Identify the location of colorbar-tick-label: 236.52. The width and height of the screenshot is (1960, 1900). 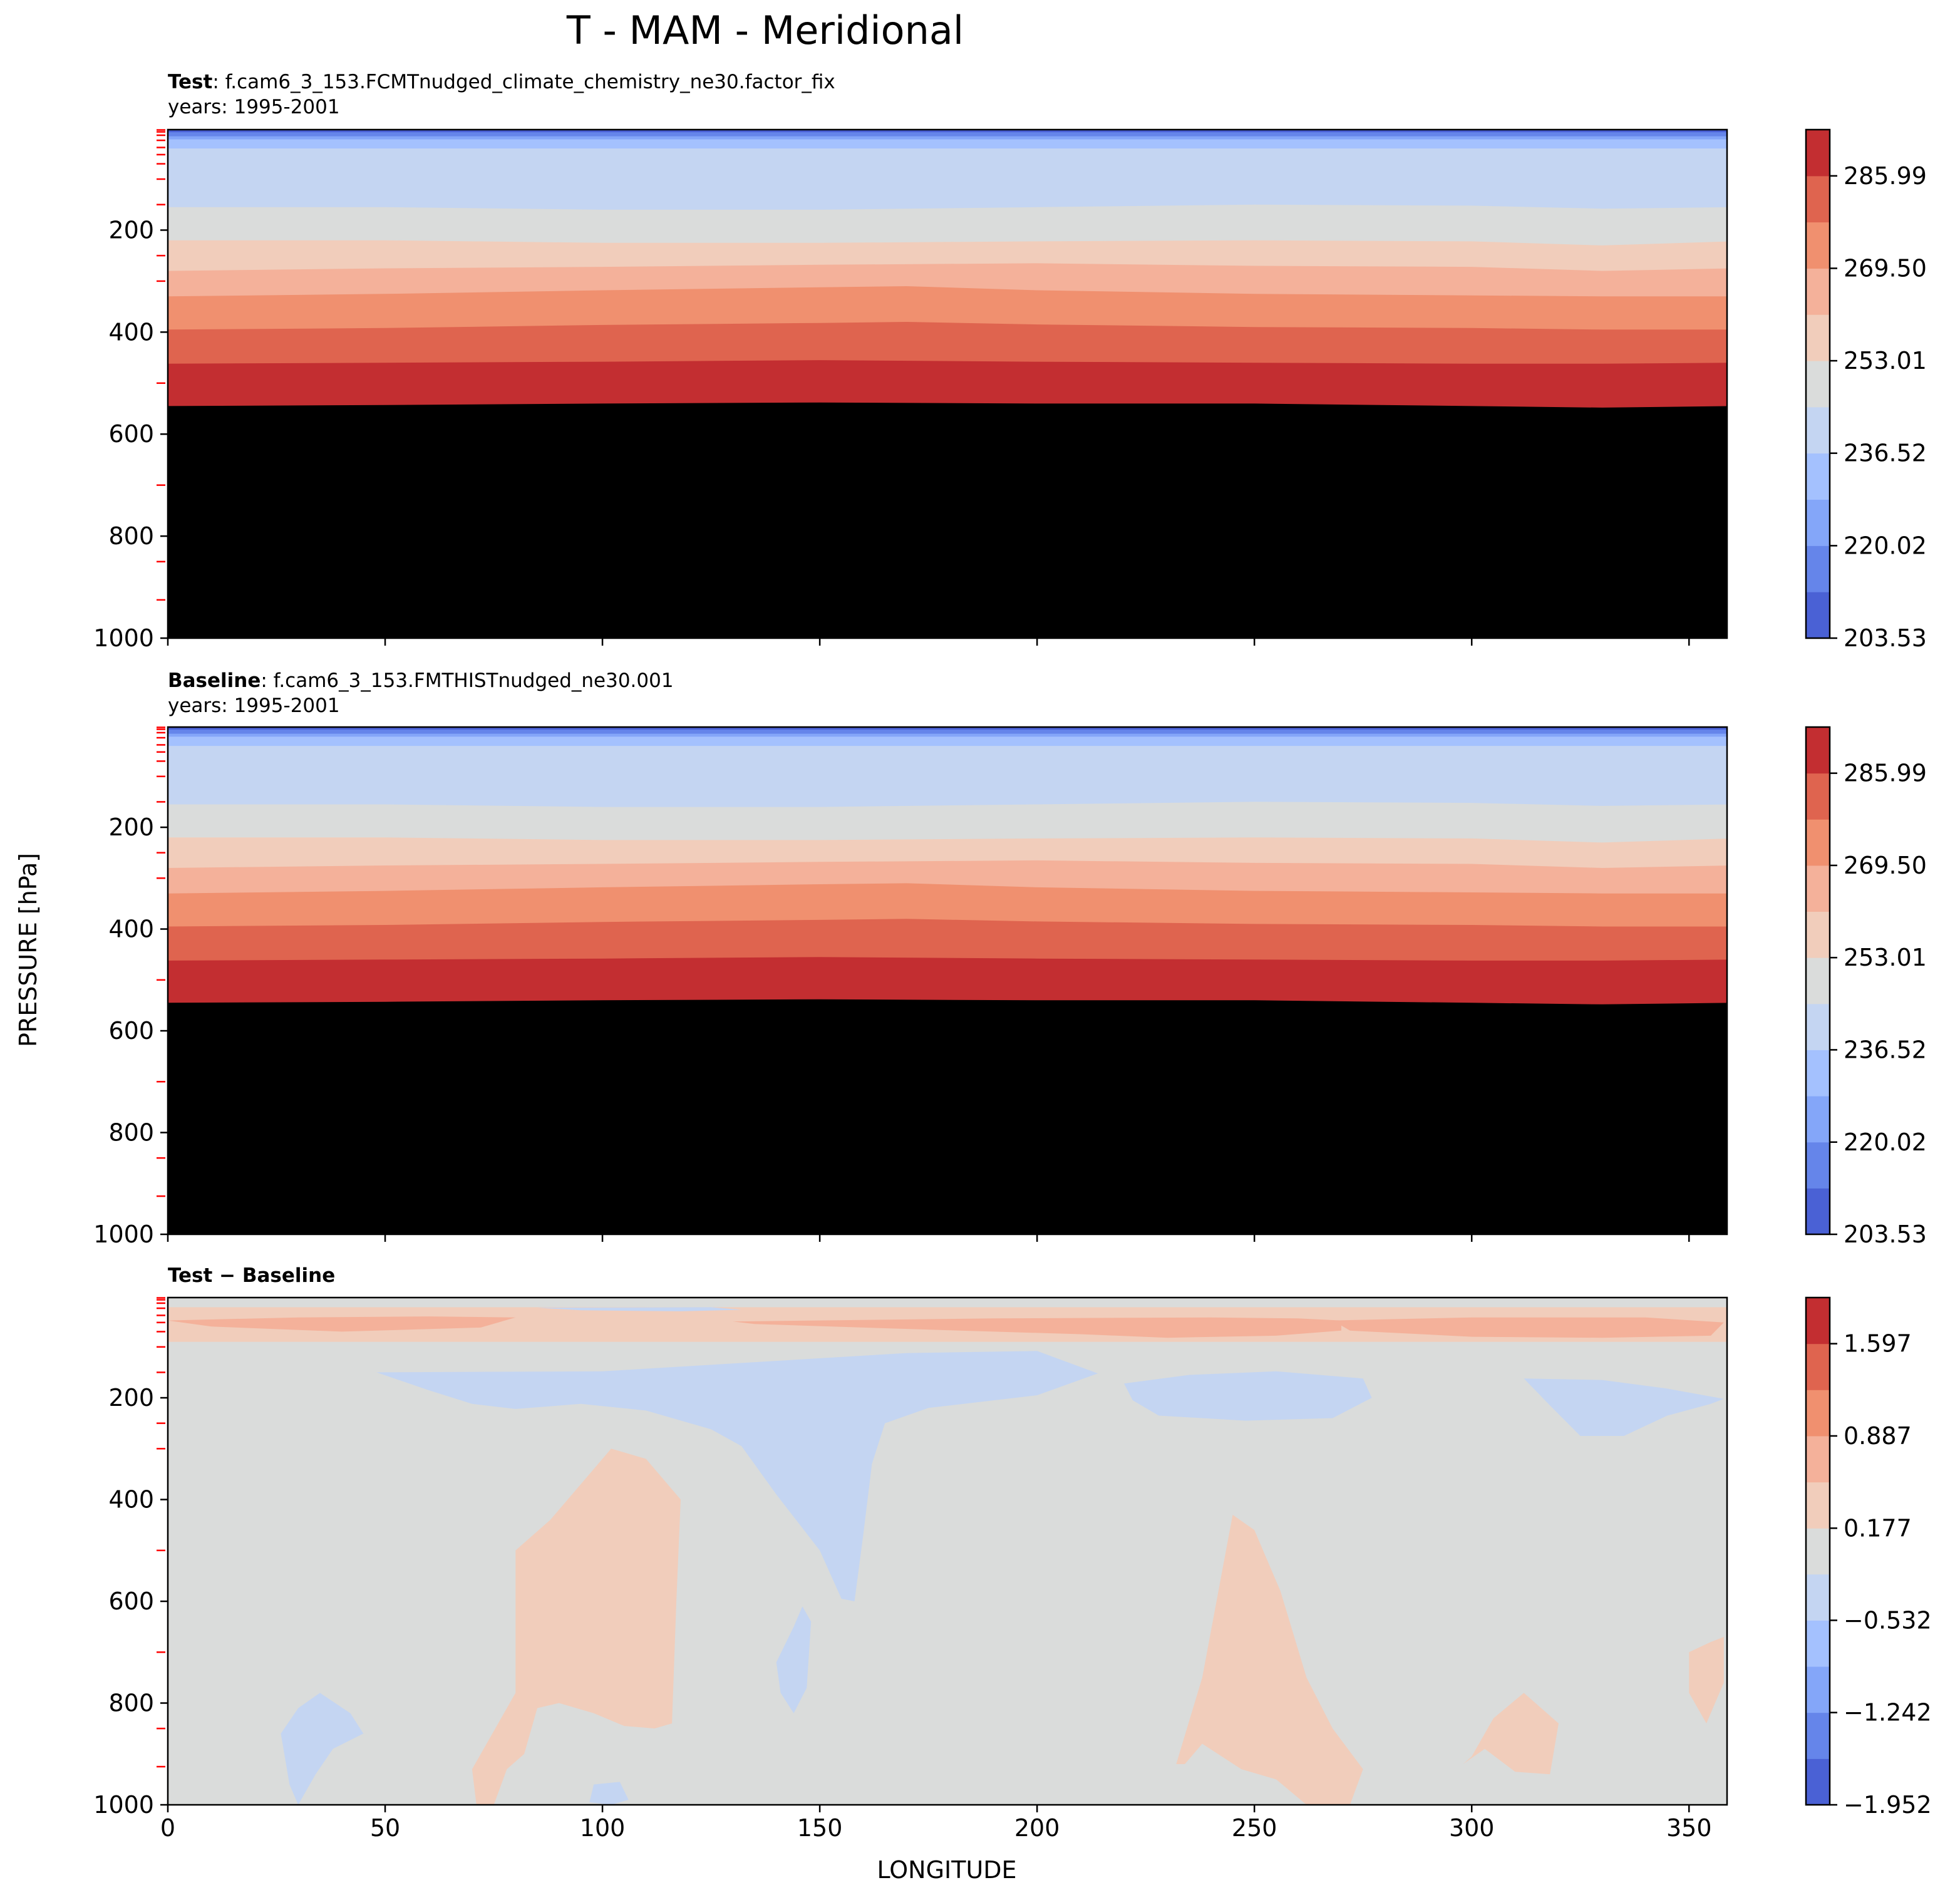
(1885, 1049).